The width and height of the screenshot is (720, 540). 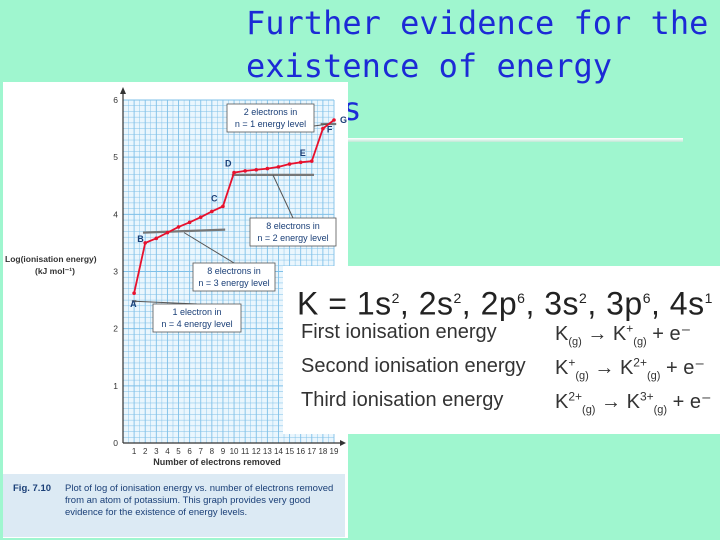 I want to click on x-tick-label: 1, so click(x=134, y=451).